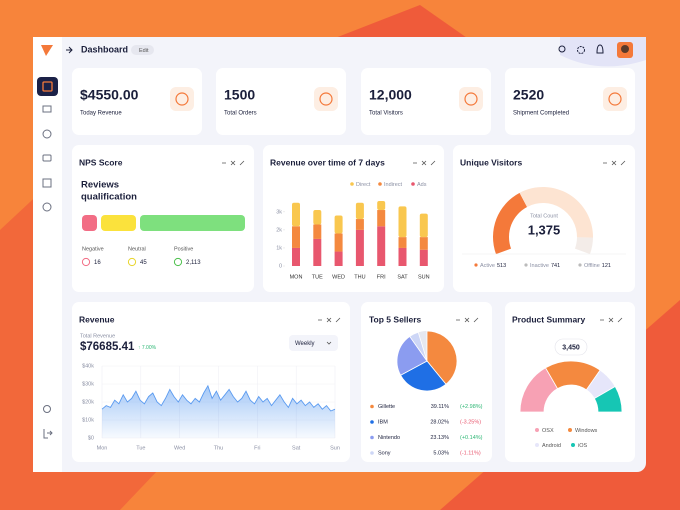 The image size is (680, 510). Describe the element at coordinates (102, 448) in the screenshot. I see `x-tick-label: Mon` at that location.